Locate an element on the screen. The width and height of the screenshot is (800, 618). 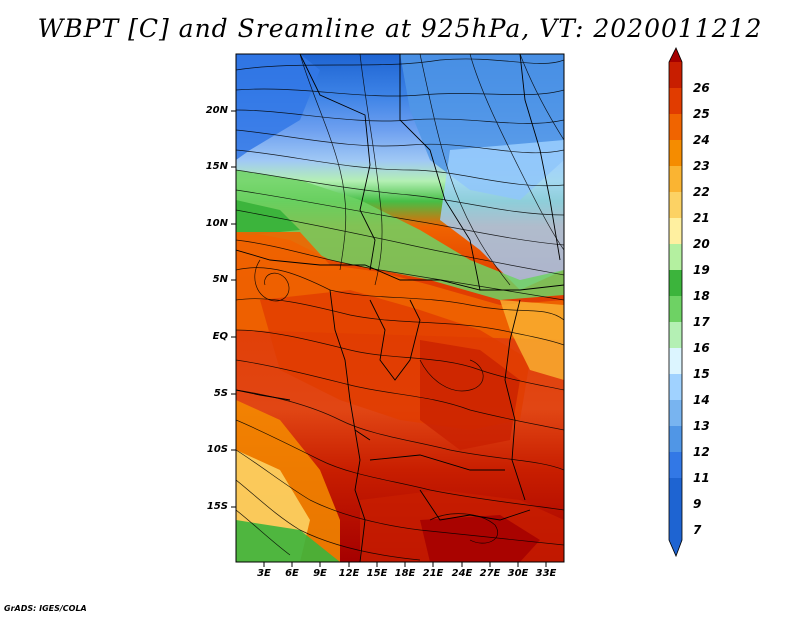
colorbar is located at coordinates (675, 302).